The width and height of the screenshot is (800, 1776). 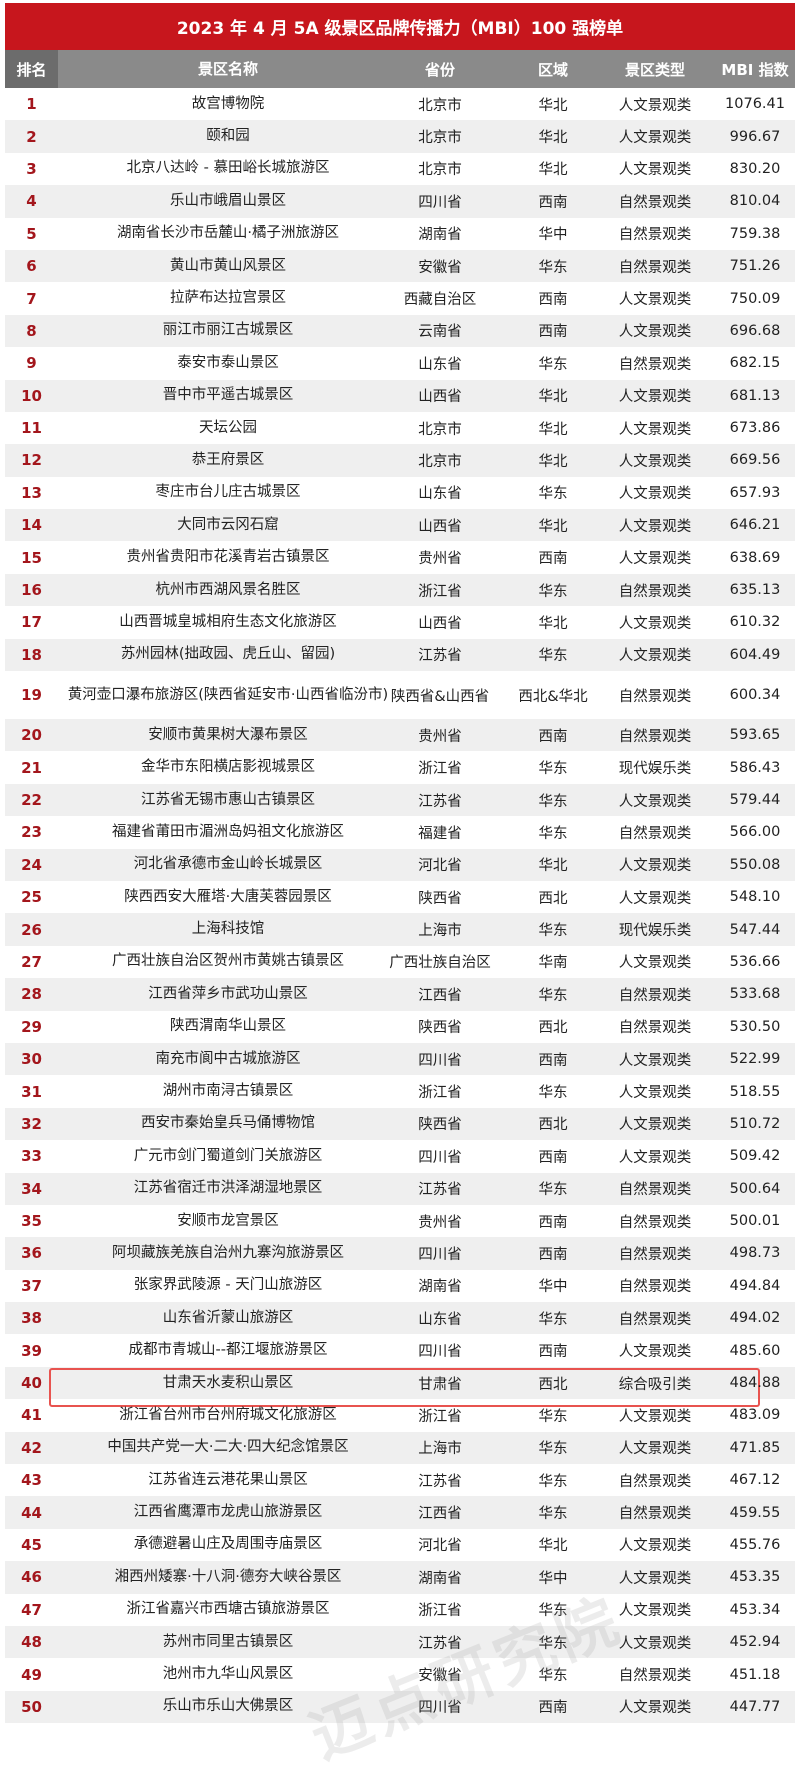 I want to click on rank-cell: 22, so click(x=31, y=800).